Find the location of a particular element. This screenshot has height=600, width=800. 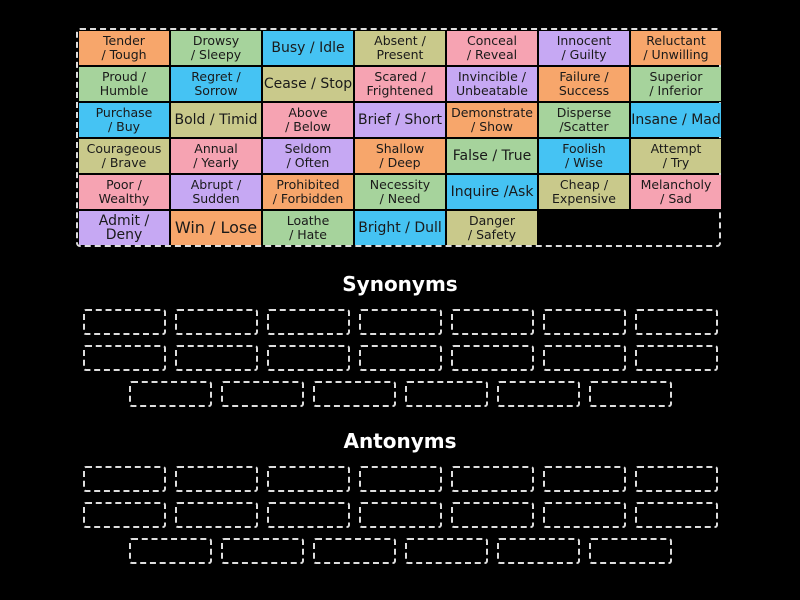

word-pair-card: Cease / Stop is located at coordinates (308, 84).